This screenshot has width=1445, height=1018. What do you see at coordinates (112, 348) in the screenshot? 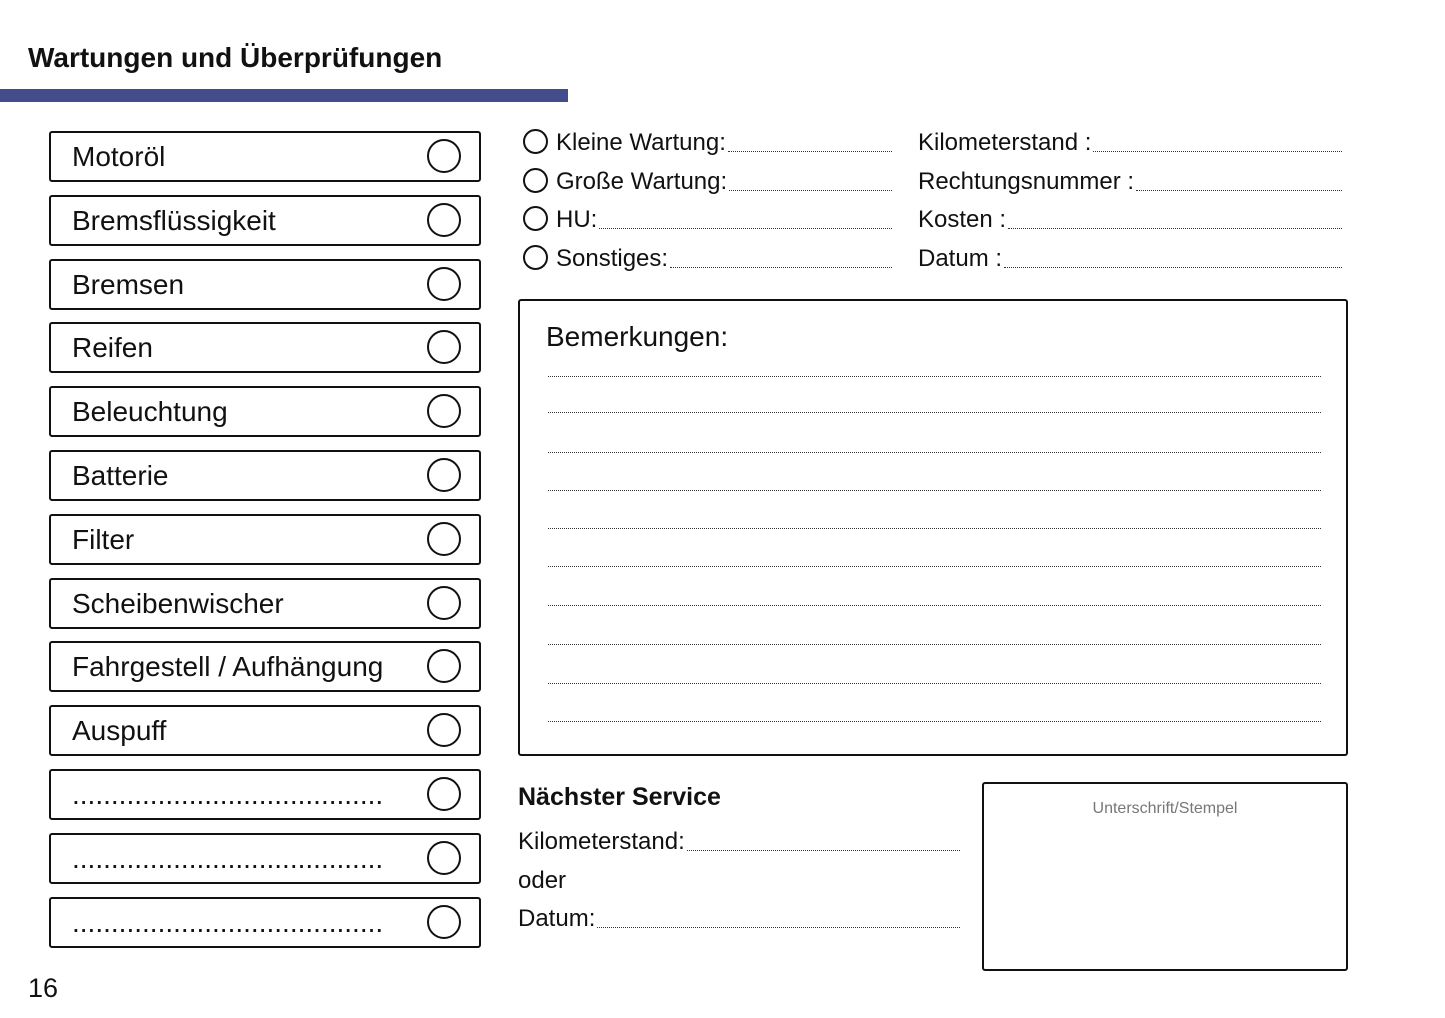
I see `checklist-item-label: Reifen` at bounding box center [112, 348].